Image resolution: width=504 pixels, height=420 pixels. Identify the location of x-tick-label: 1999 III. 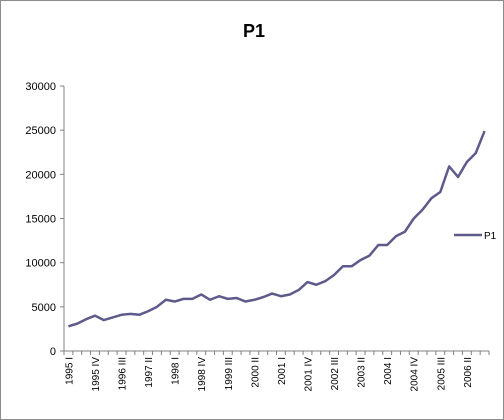
(229, 373).